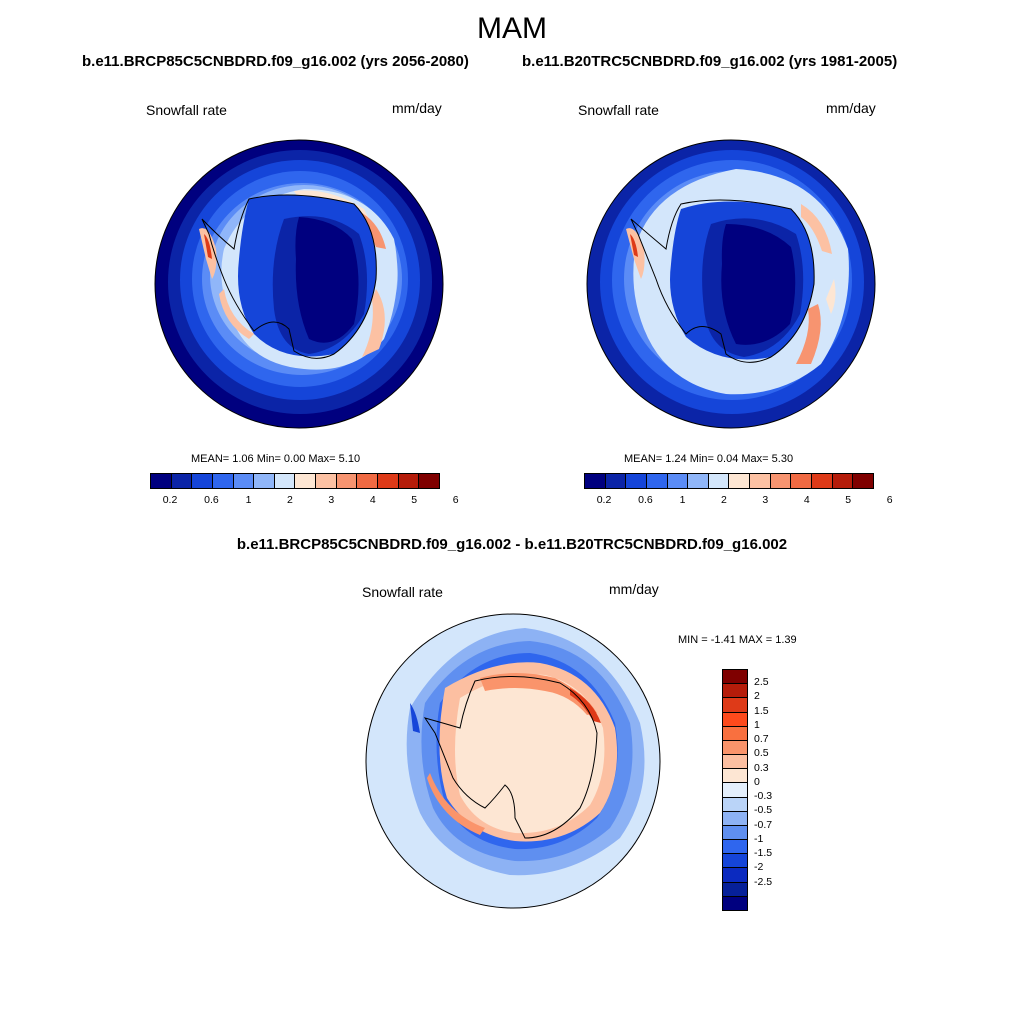  What do you see at coordinates (763, 810) in the screenshot?
I see `colorbar-tick-label: -0.5` at bounding box center [763, 810].